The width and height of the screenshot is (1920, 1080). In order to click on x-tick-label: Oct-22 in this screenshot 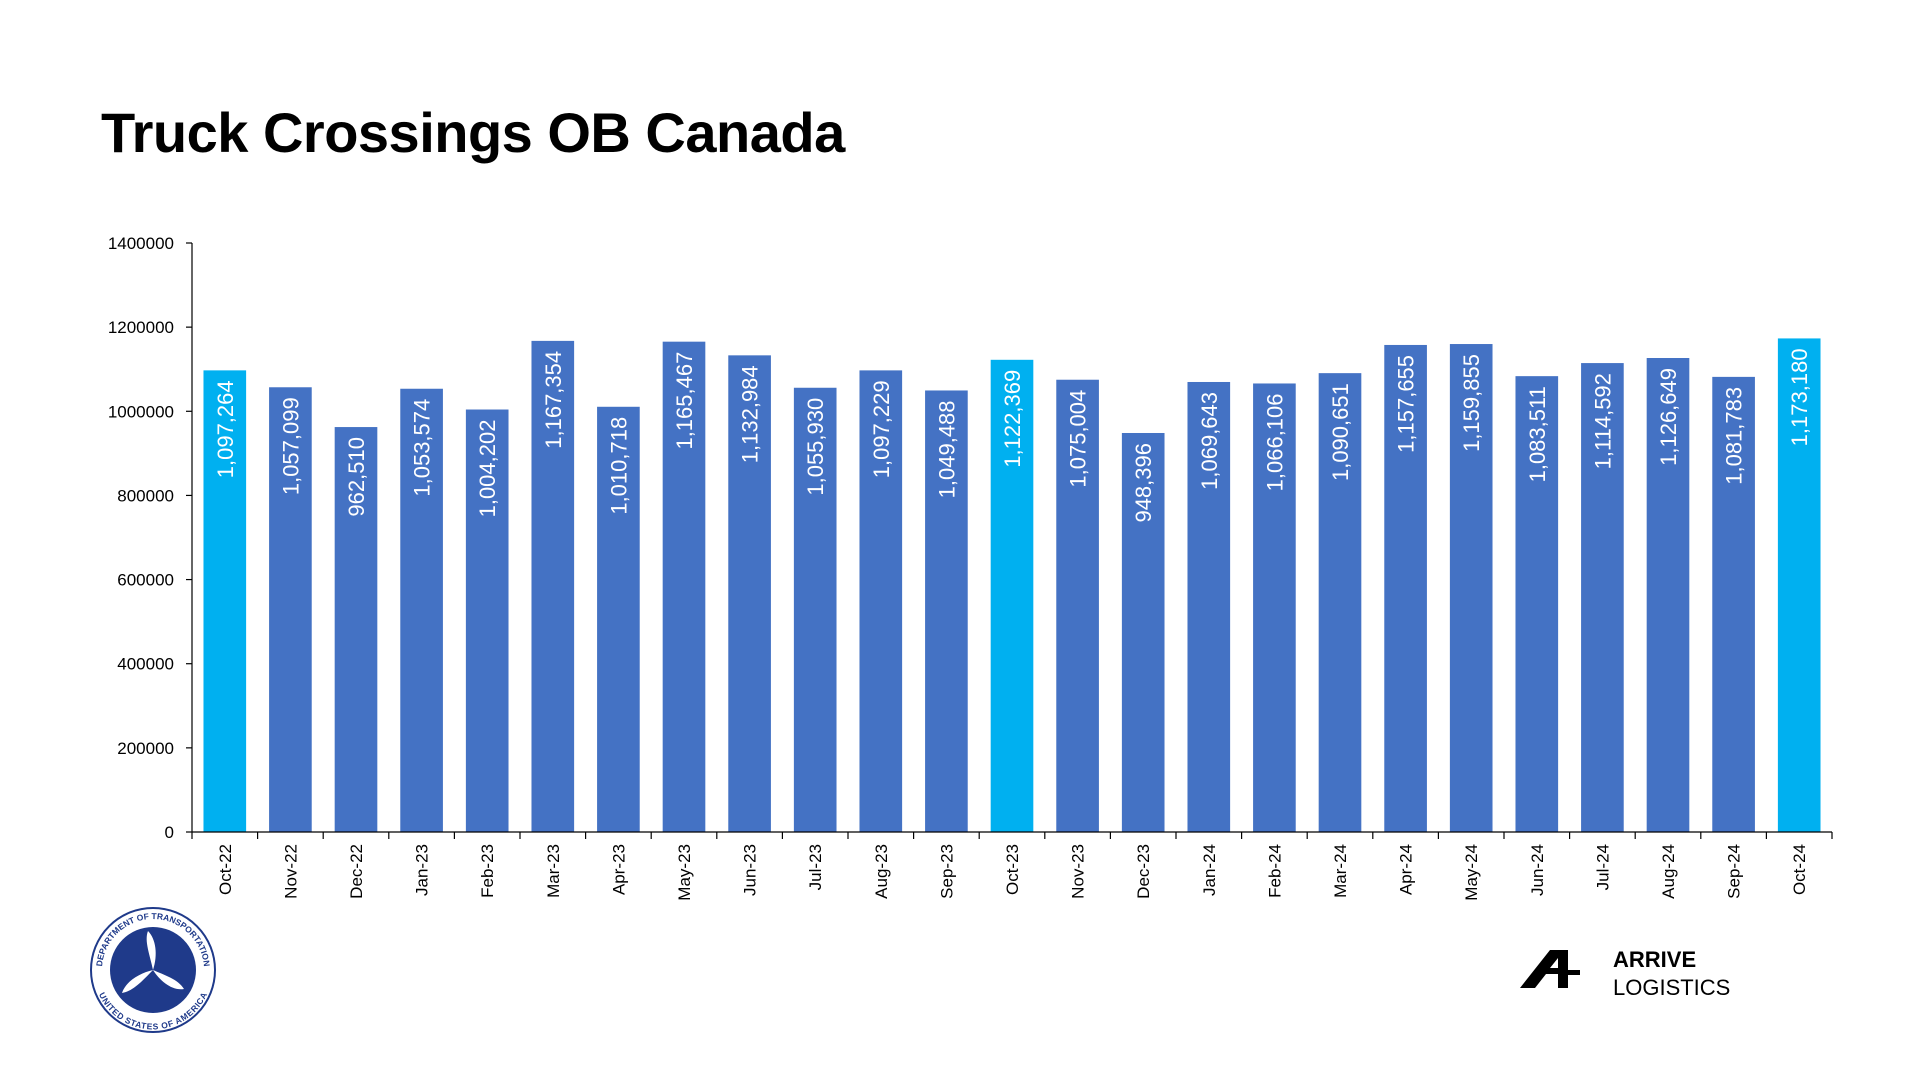, I will do `click(225, 869)`.